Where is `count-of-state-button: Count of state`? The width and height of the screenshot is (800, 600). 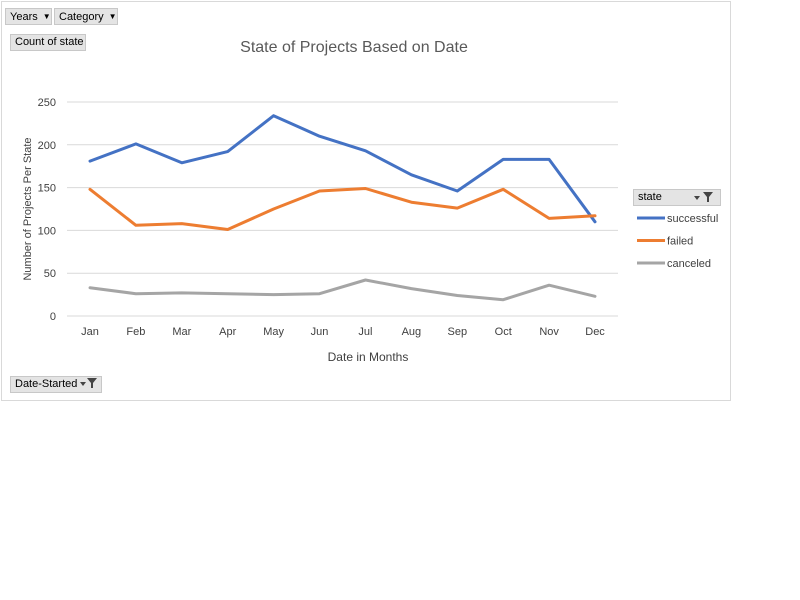 count-of-state-button: Count of state is located at coordinates (48, 42).